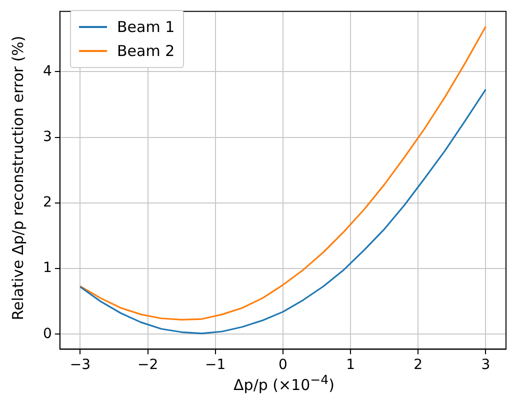 Image resolution: width=508 pixels, height=403 pixels. I want to click on y-tick-label: 0, so click(47, 334).